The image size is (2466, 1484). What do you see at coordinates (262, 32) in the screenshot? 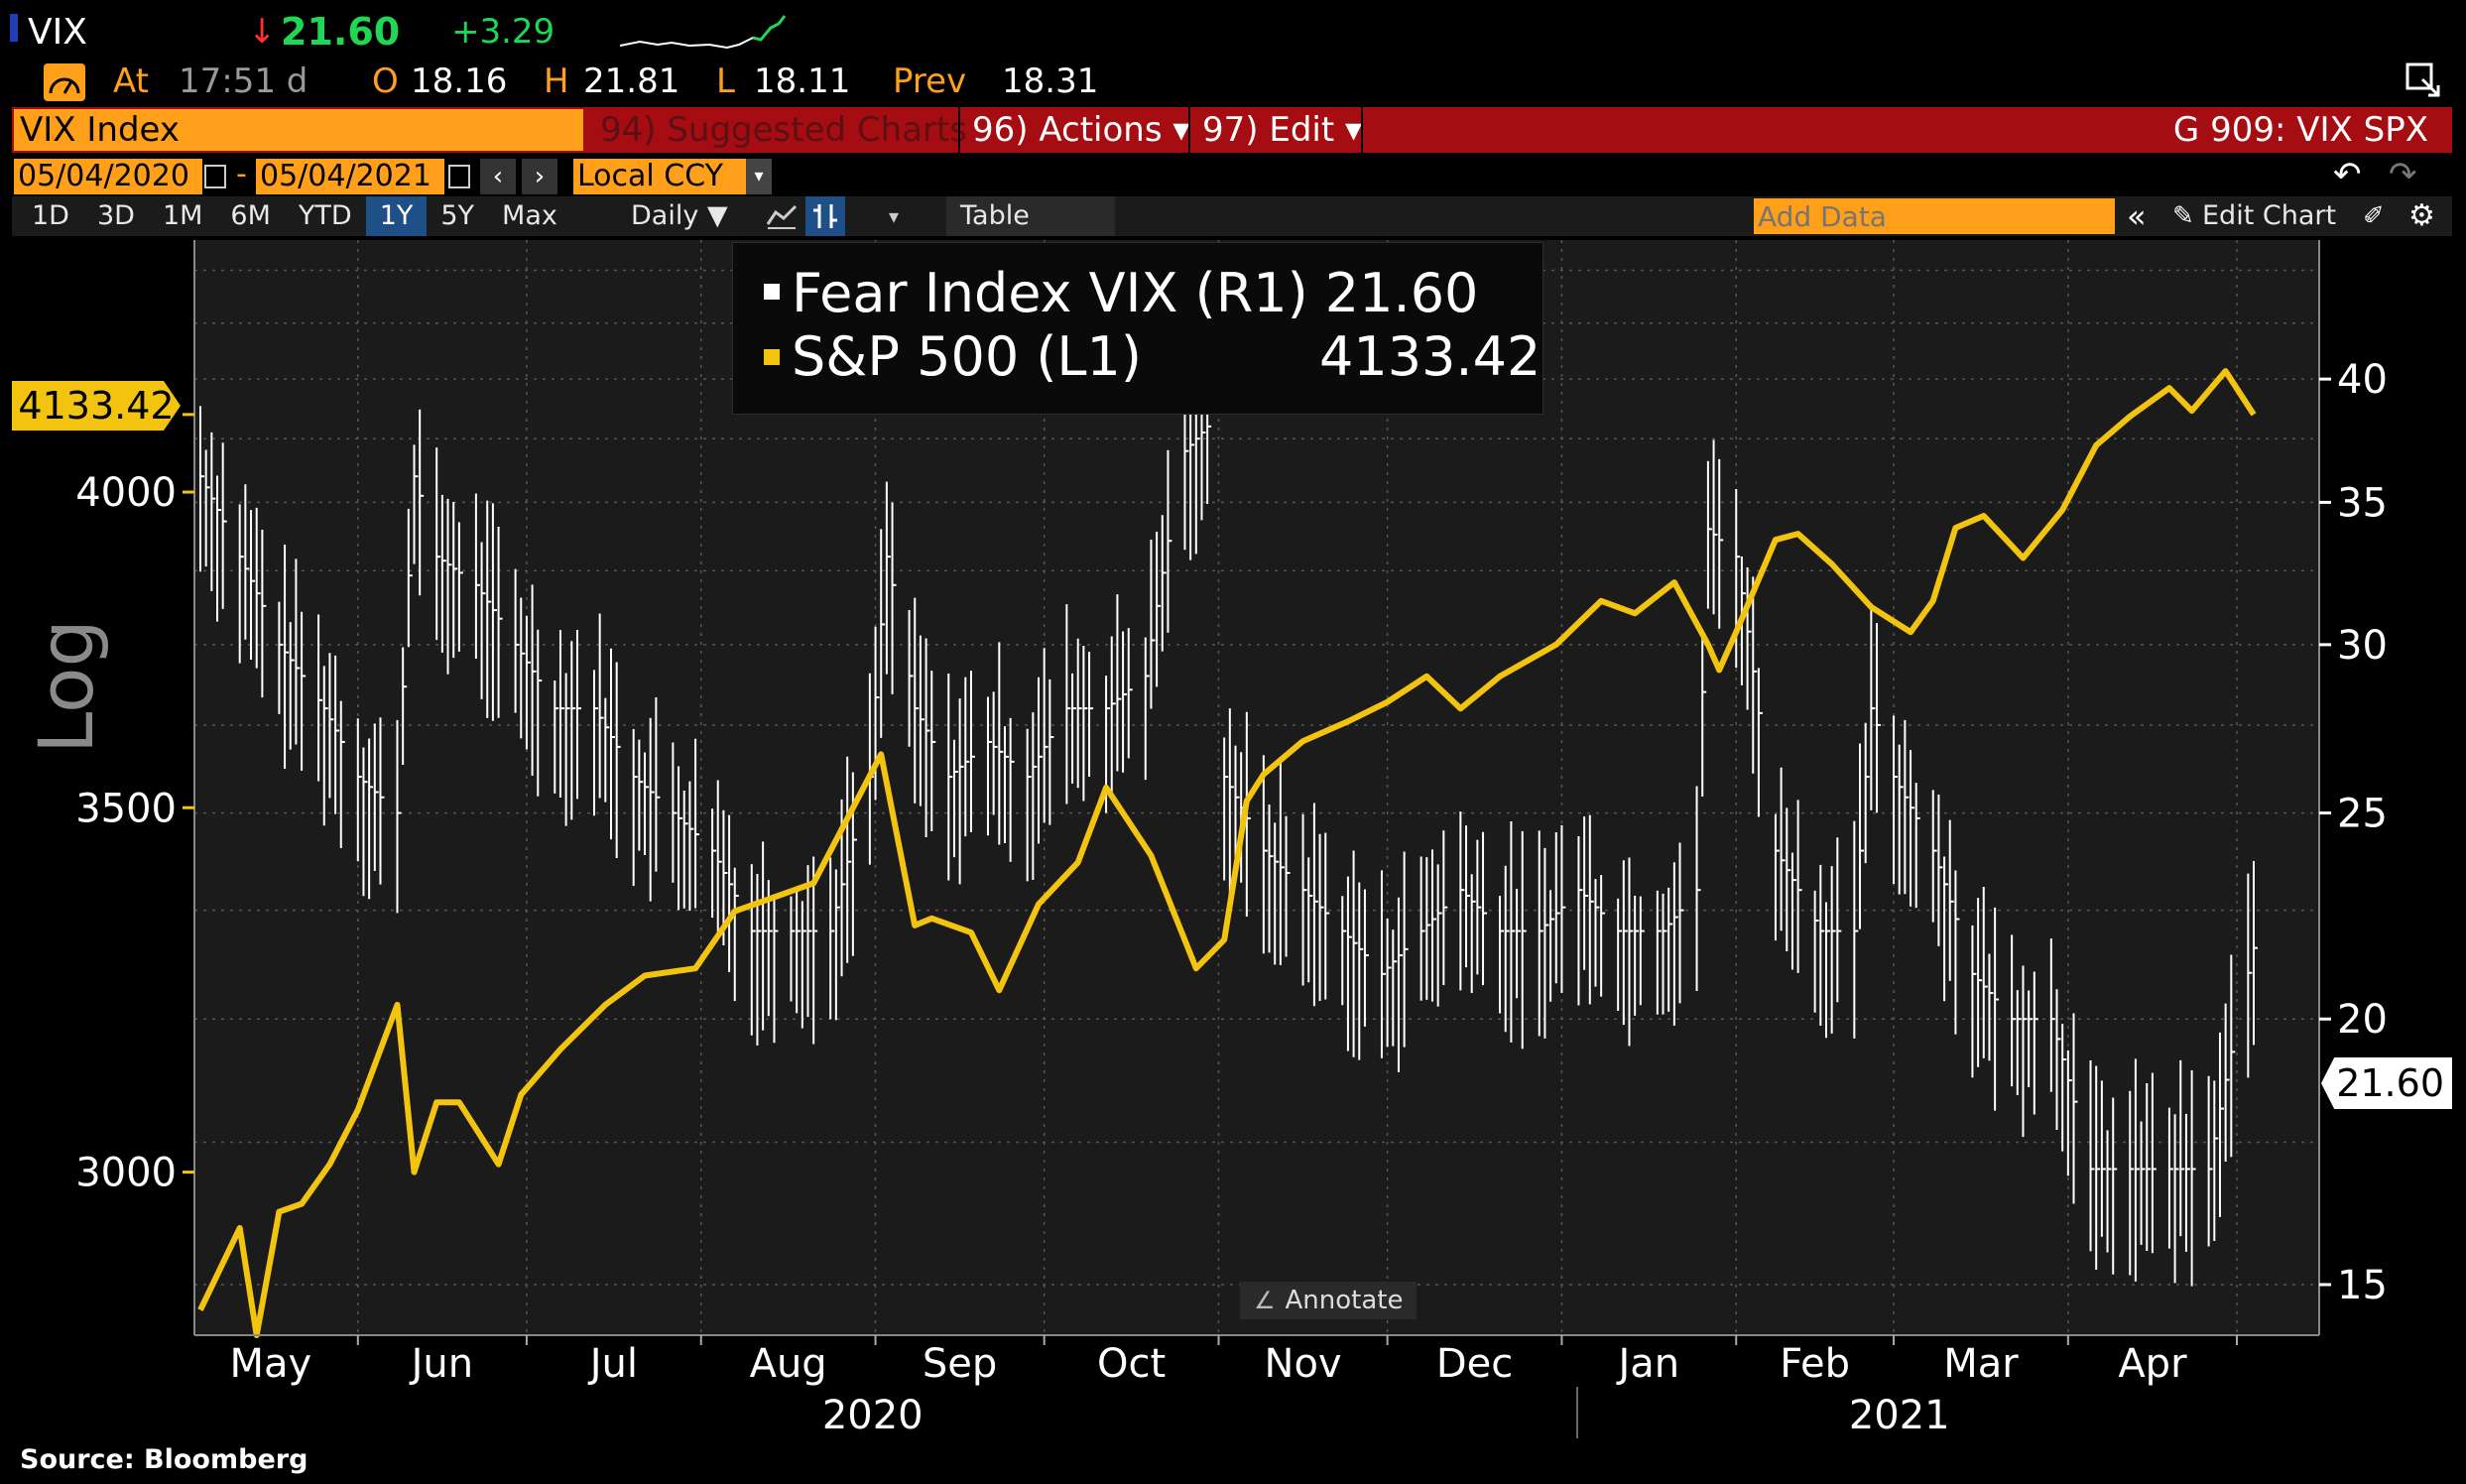
I see `down-arrow-icon: ↓` at bounding box center [262, 32].